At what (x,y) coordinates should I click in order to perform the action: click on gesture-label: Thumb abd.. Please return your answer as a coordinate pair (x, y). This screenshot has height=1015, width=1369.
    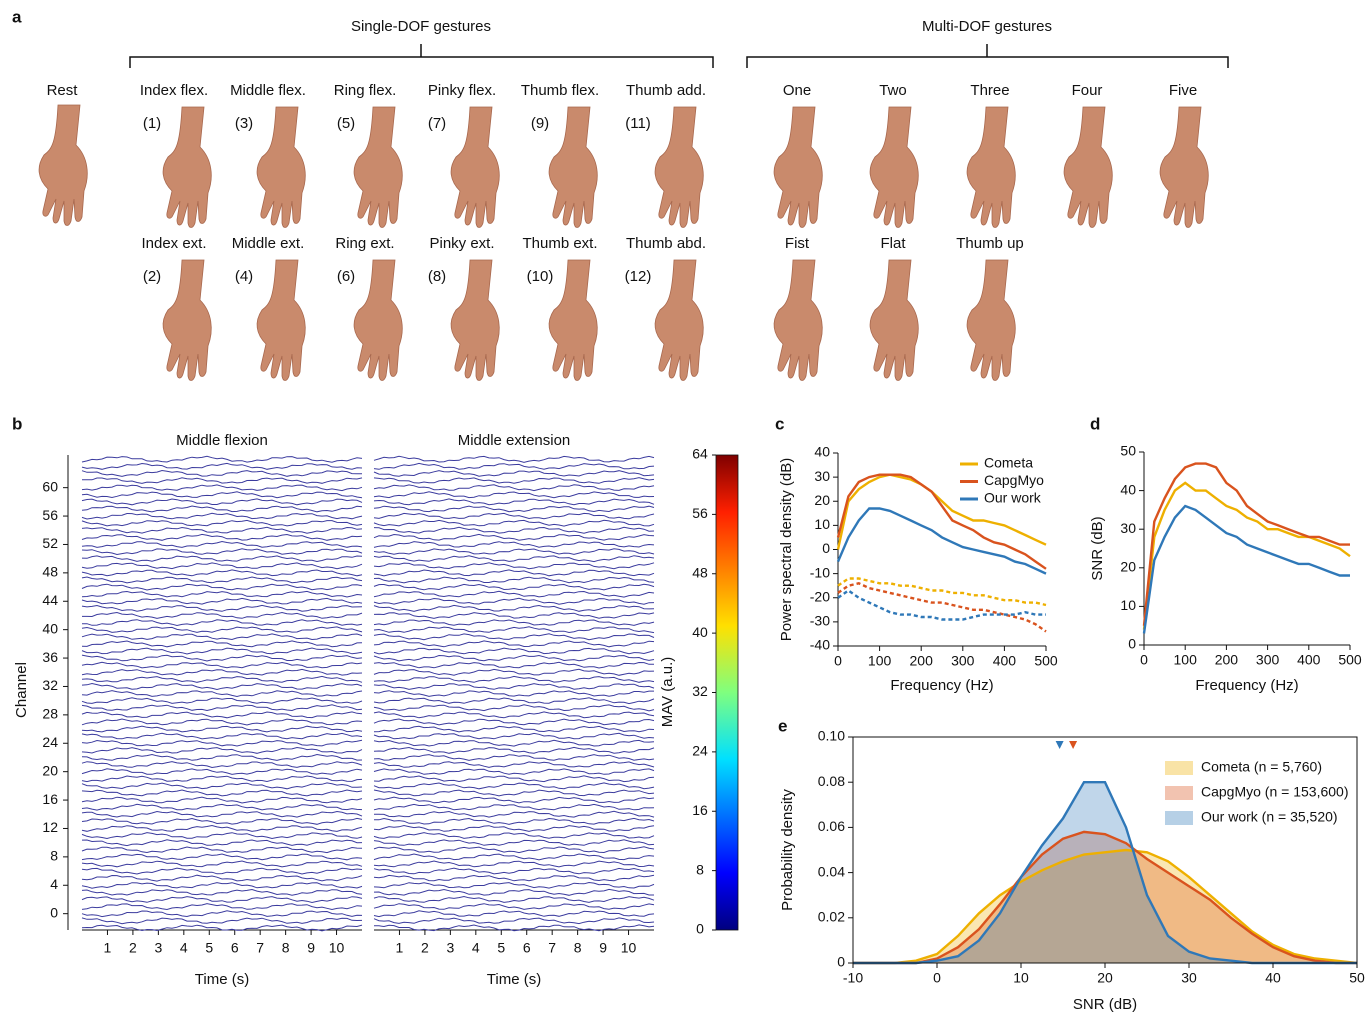
    Looking at the image, I should click on (666, 243).